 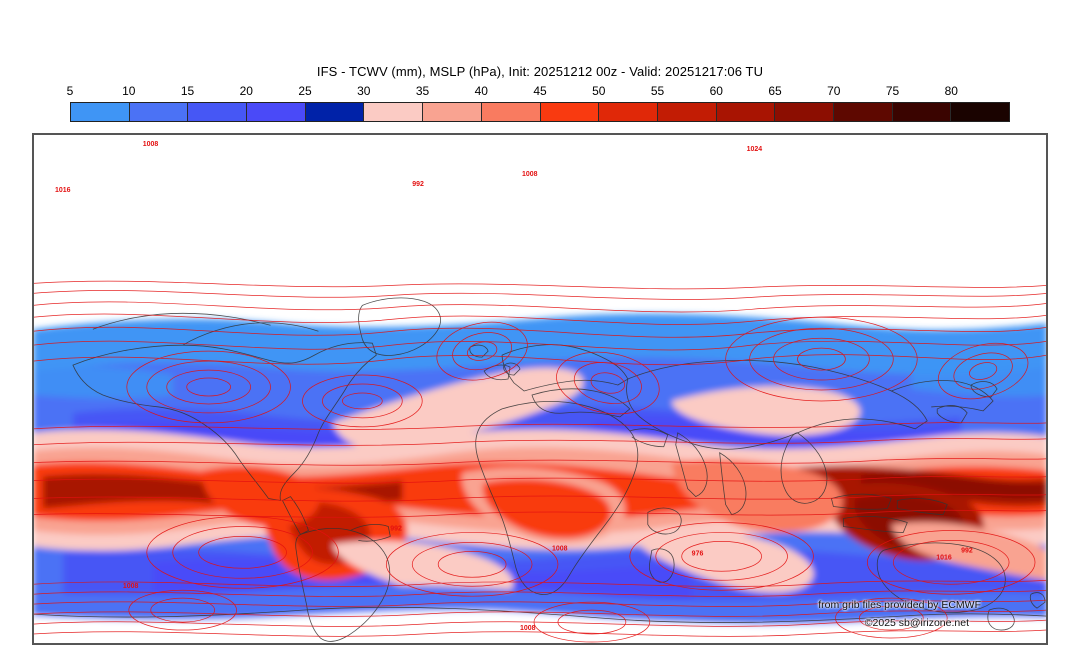 I want to click on colorbar-tick-35: 35, so click(x=422, y=91).